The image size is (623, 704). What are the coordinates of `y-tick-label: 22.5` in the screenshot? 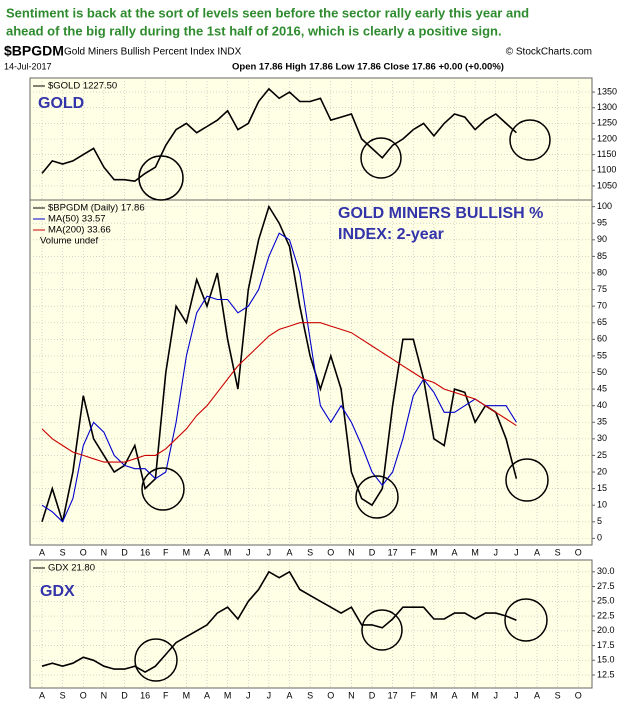 It's located at (606, 615).